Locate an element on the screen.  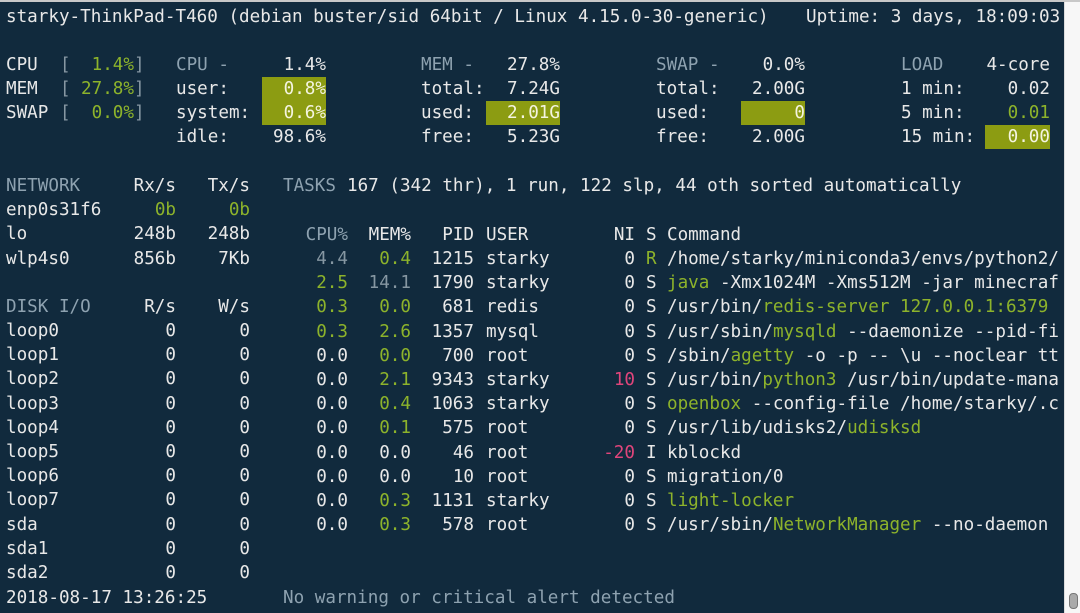
process-command: kblockd is located at coordinates (704, 453).